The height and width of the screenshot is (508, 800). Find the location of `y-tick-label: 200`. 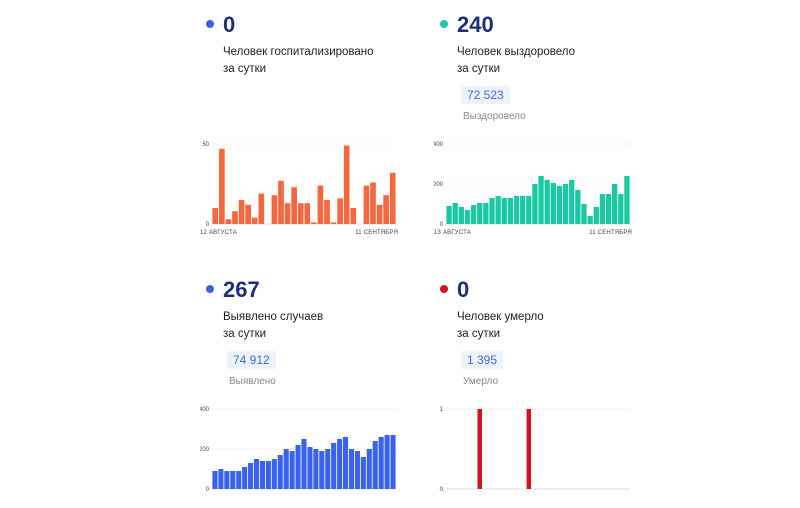

y-tick-label: 200 is located at coordinates (205, 450).